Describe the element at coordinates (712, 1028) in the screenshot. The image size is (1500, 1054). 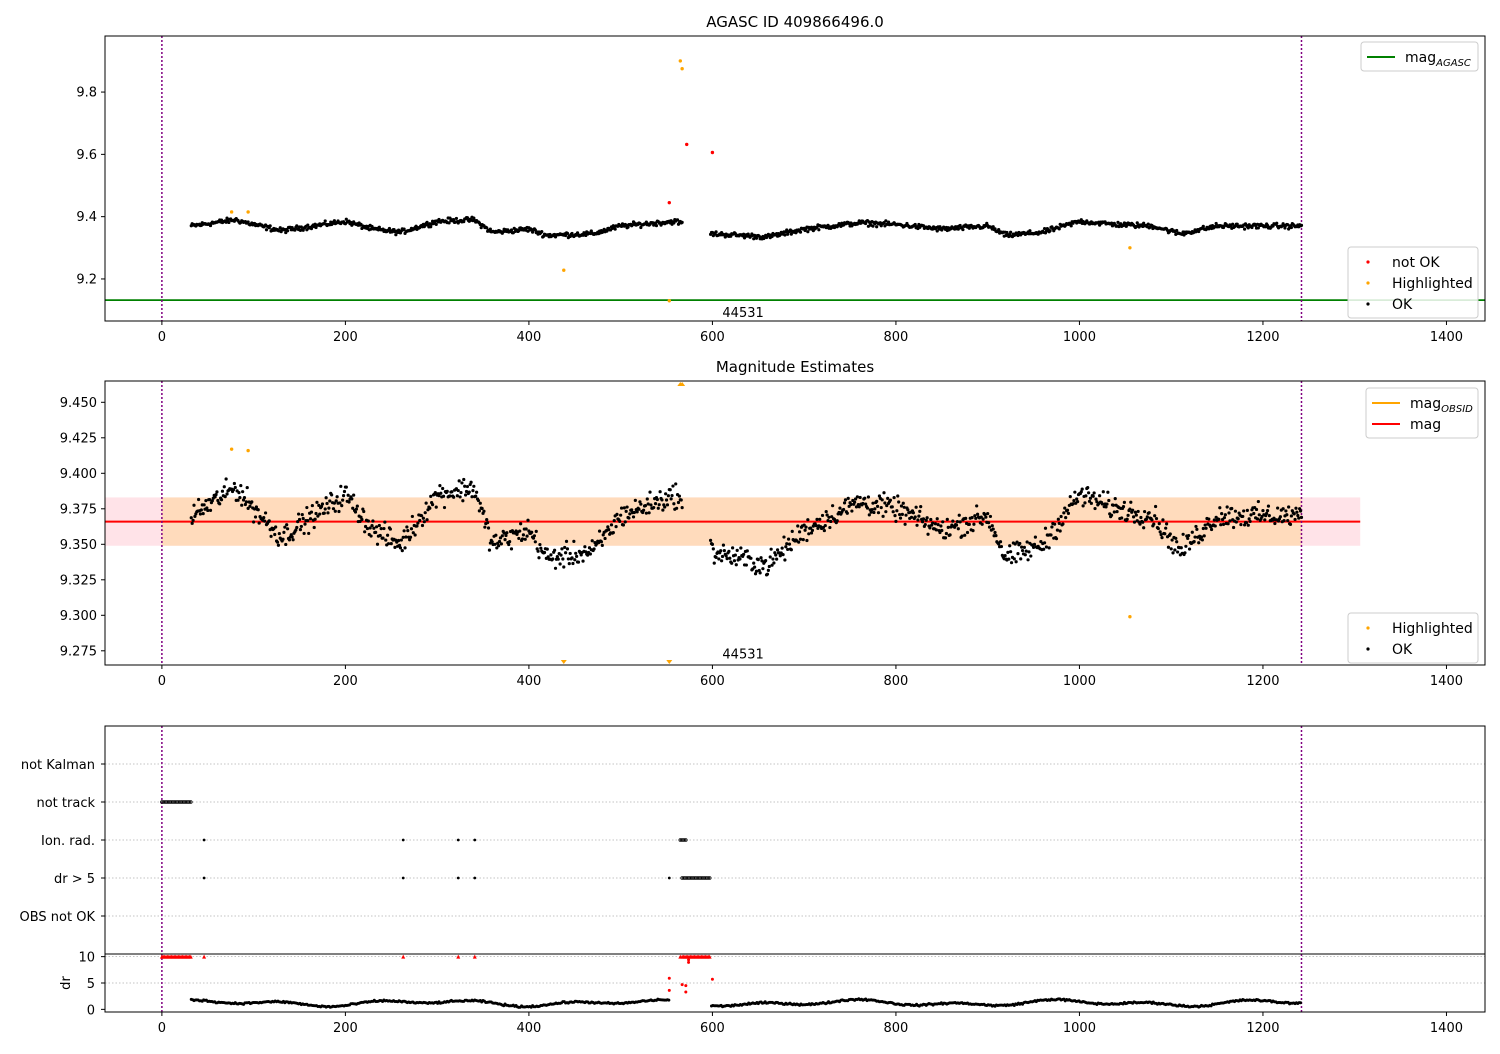
I see `dr-xtick-label: 600` at that location.